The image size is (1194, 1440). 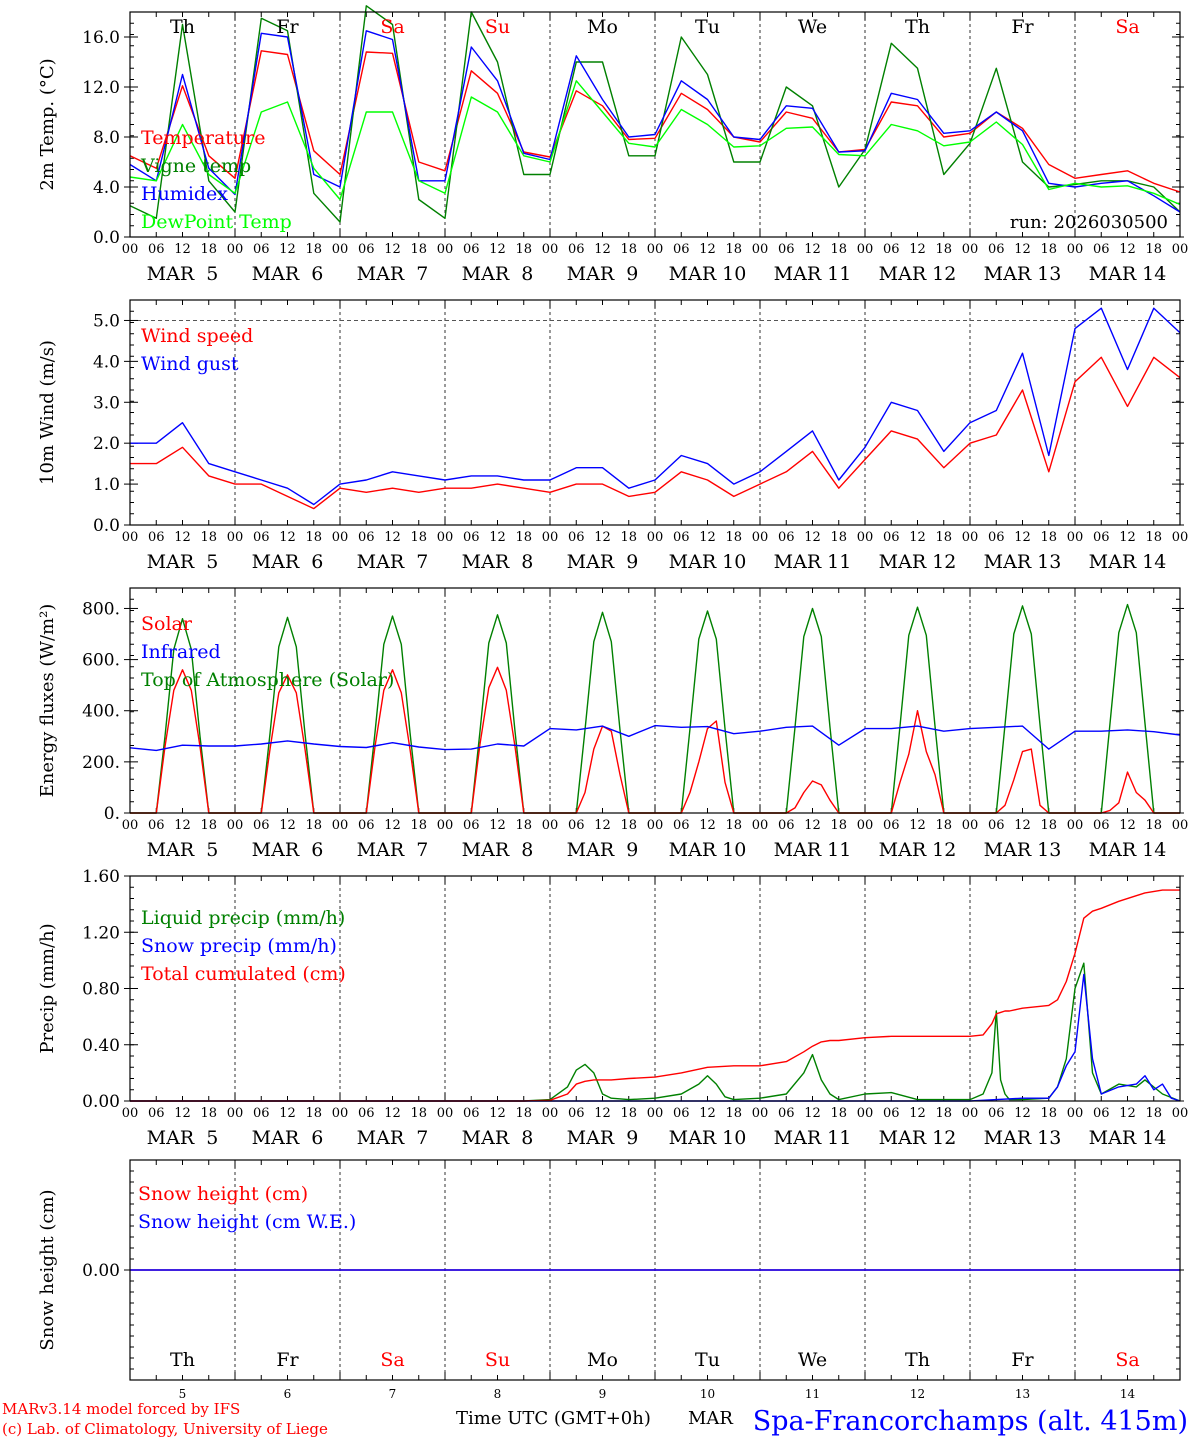 I want to click on series-vigne-temp, so click(x=655, y=114).